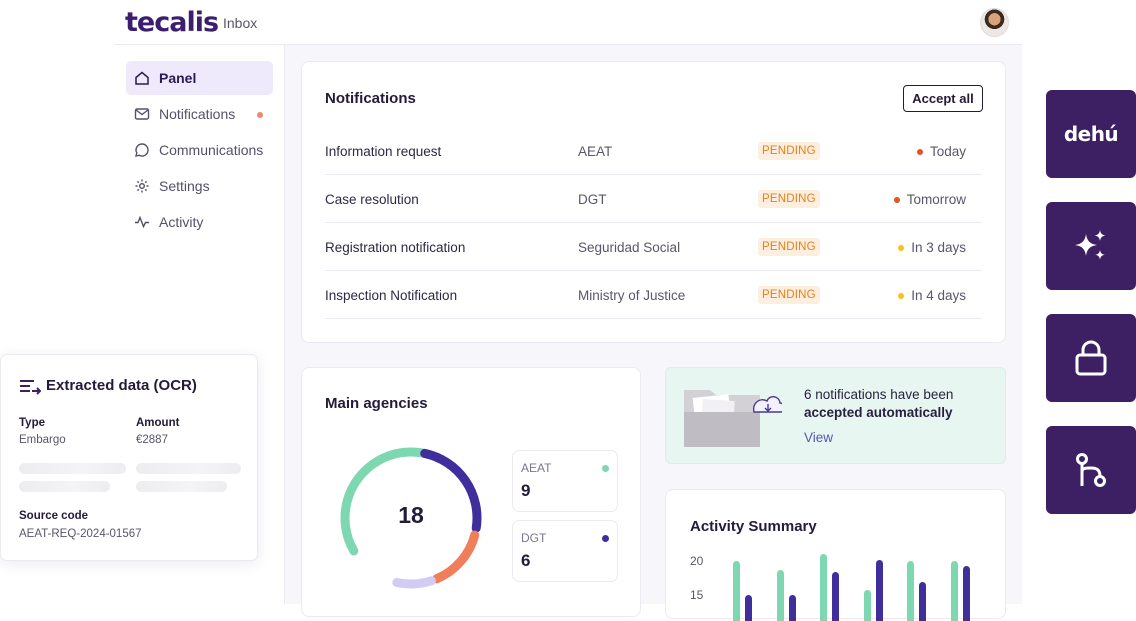 Image resolution: width=1136 pixels, height=621 pixels. What do you see at coordinates (260, 115) in the screenshot?
I see `unread-dot` at bounding box center [260, 115].